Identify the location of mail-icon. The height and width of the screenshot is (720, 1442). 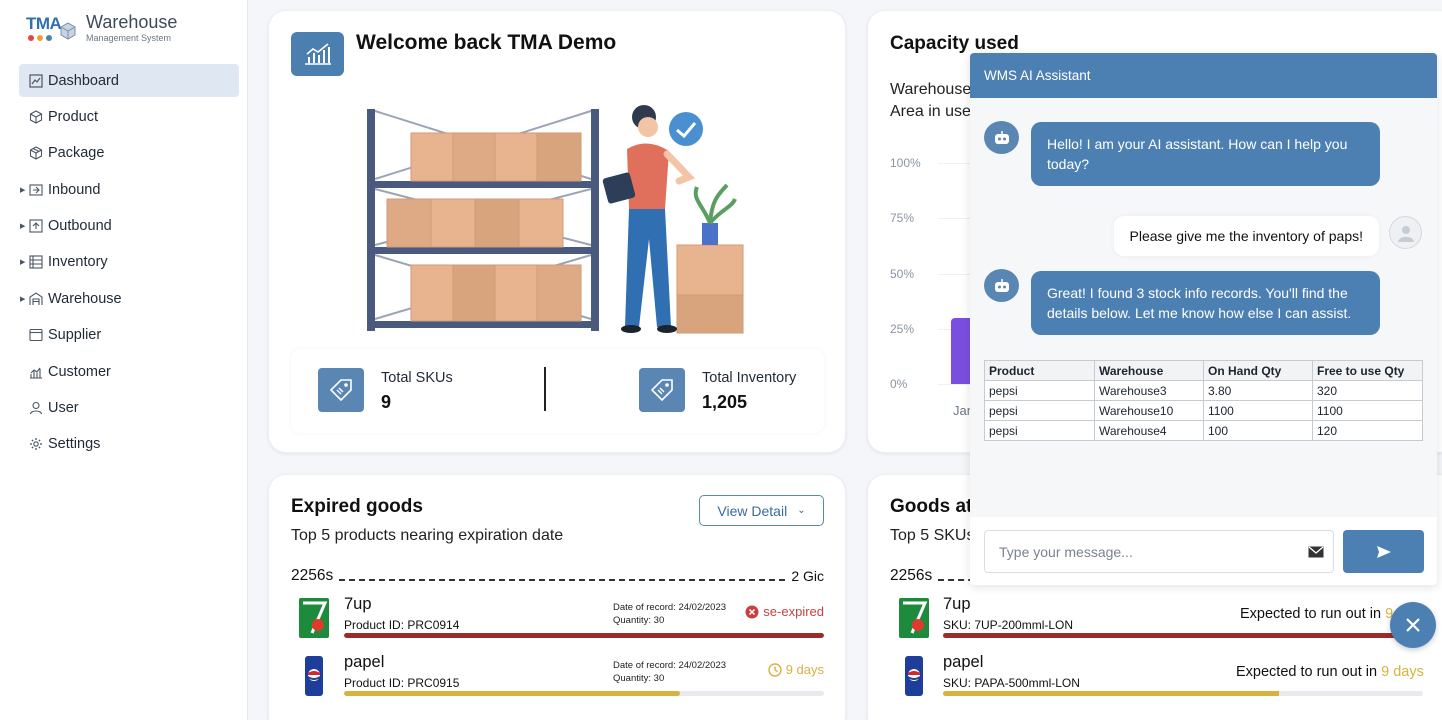
(1316, 552).